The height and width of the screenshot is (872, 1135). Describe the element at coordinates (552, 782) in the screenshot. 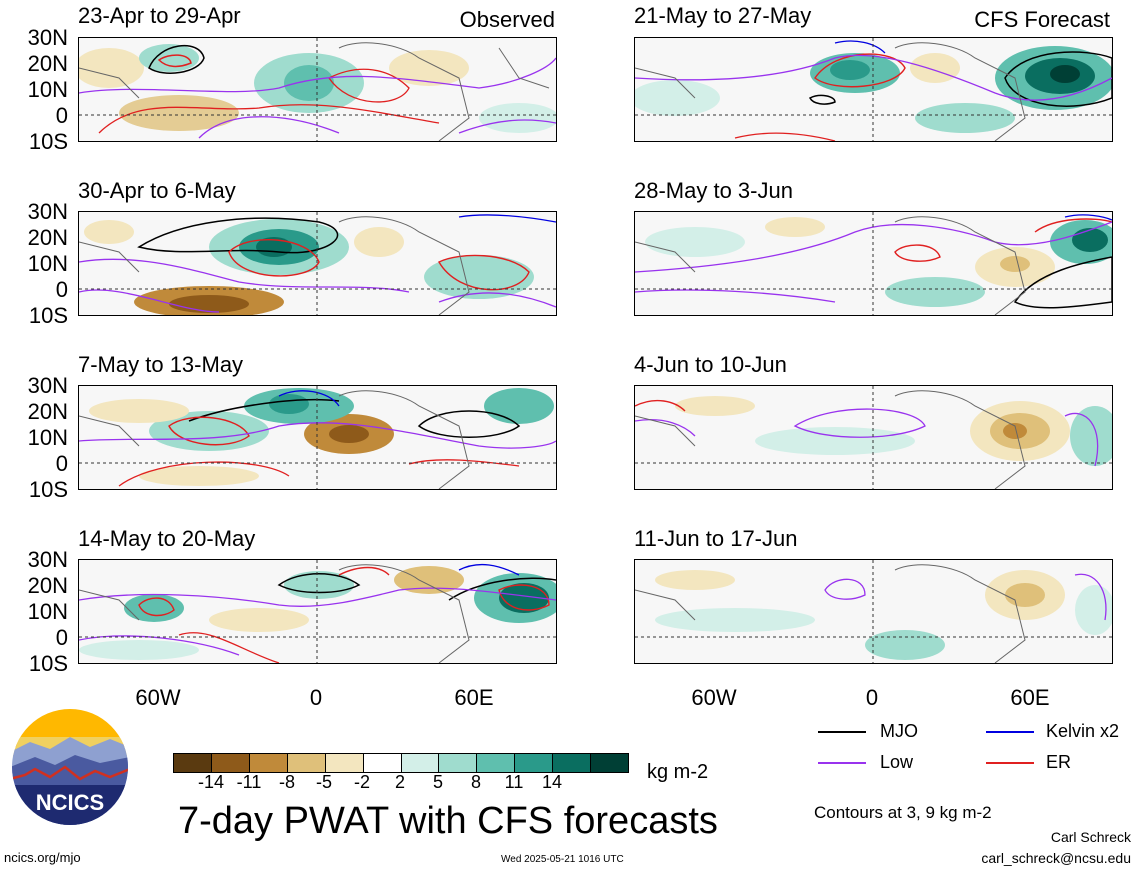

I see `colorbar-tick-label: 14` at that location.